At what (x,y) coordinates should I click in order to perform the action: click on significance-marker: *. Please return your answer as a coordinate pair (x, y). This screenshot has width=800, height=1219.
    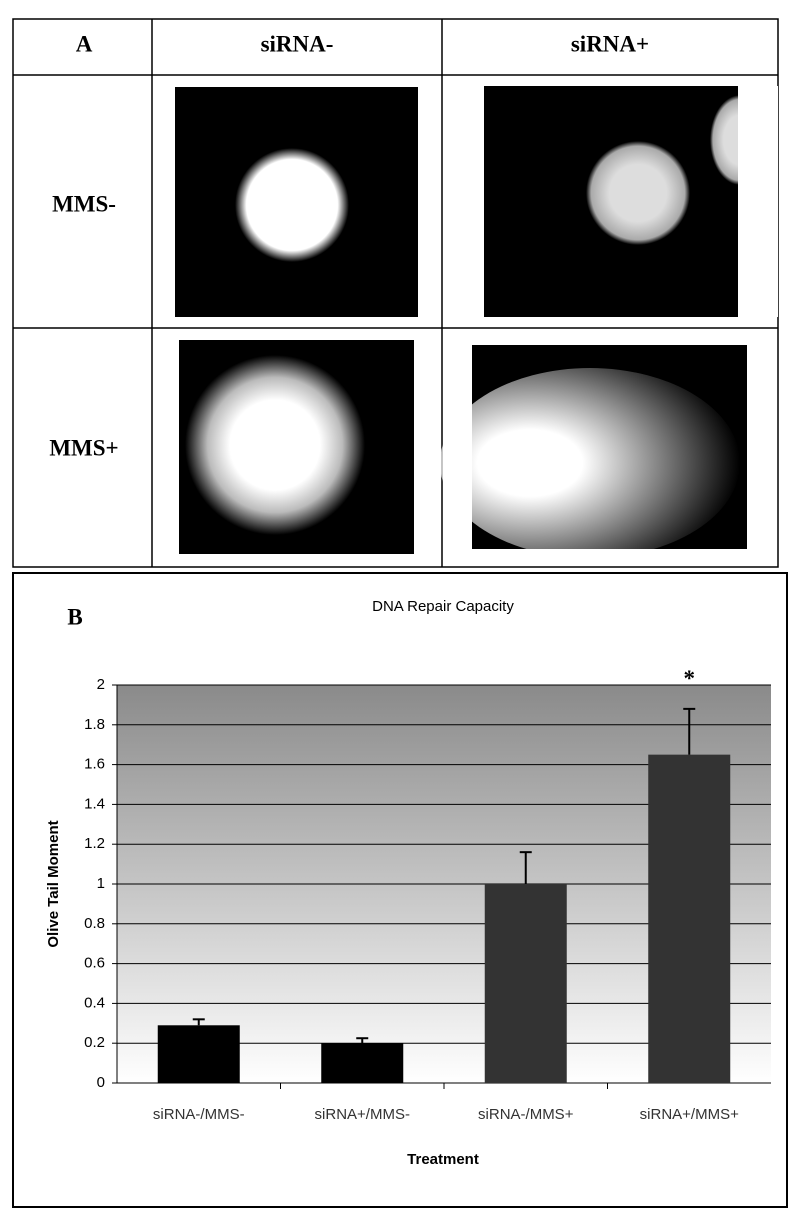
    Looking at the image, I should click on (690, 678).